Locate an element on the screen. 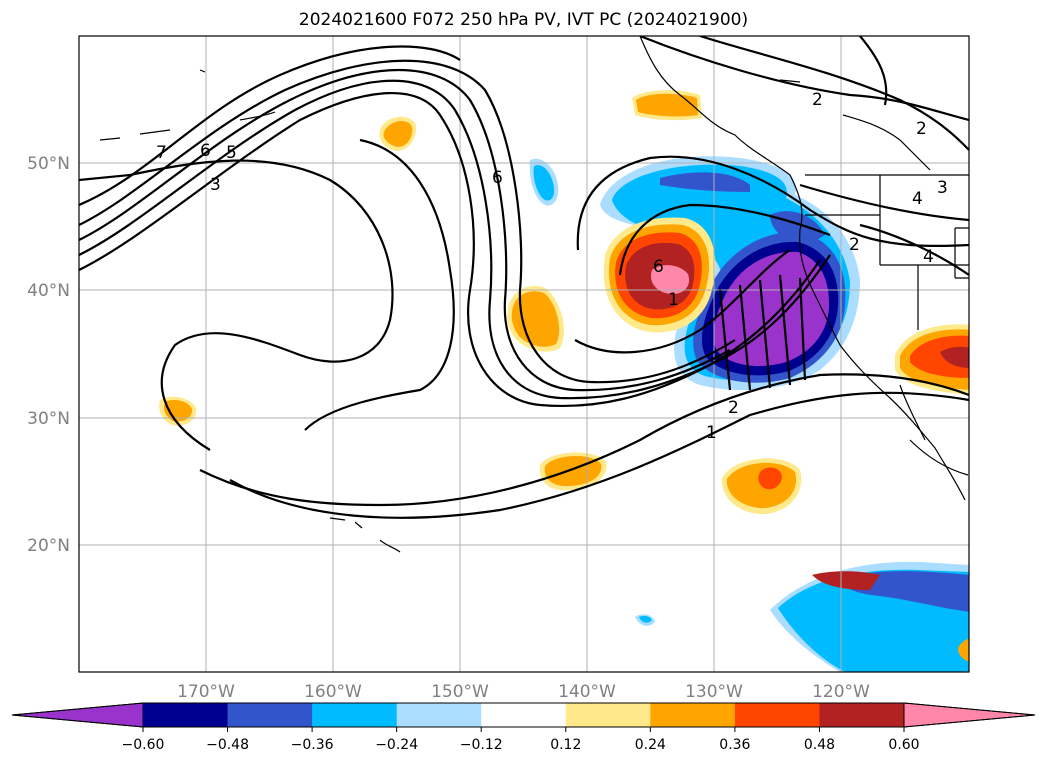 The height and width of the screenshot is (765, 1047). colorbar-tick-label: −0.24 is located at coordinates (396, 745).